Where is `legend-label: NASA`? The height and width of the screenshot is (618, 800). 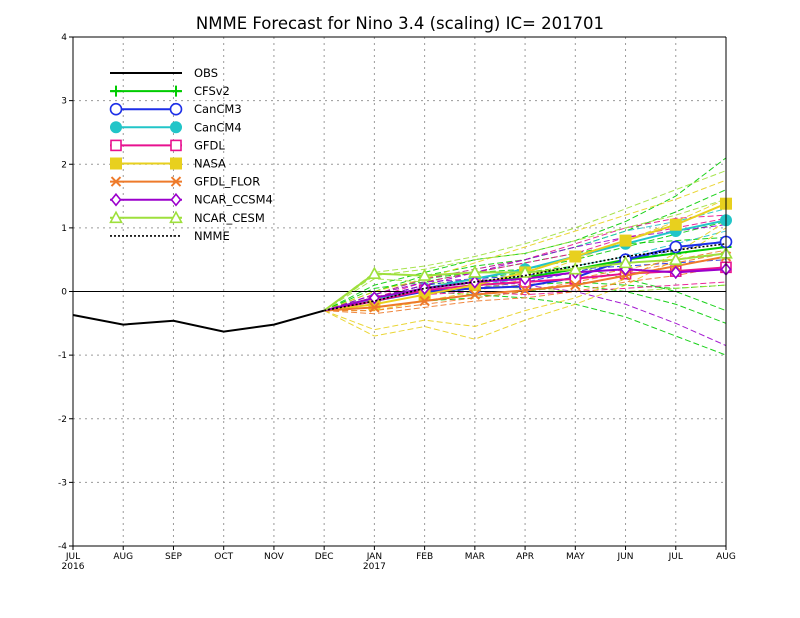
legend-label: NASA is located at coordinates (210, 164).